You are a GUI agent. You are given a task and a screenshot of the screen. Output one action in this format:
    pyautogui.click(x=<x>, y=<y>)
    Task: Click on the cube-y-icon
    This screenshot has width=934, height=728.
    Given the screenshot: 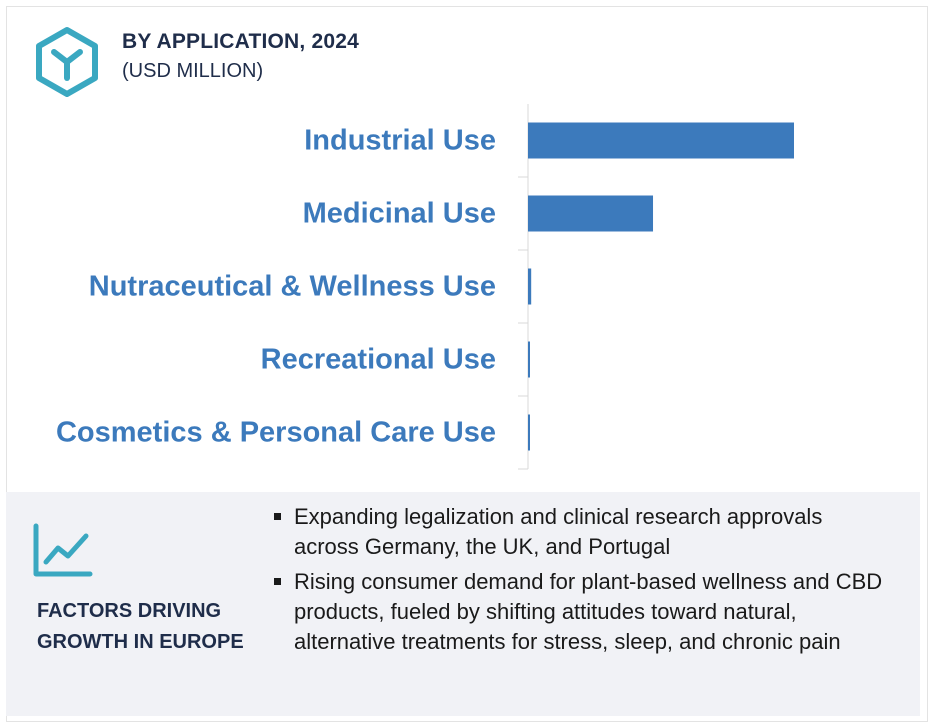 What is the action you would take?
    pyautogui.click(x=67, y=62)
    